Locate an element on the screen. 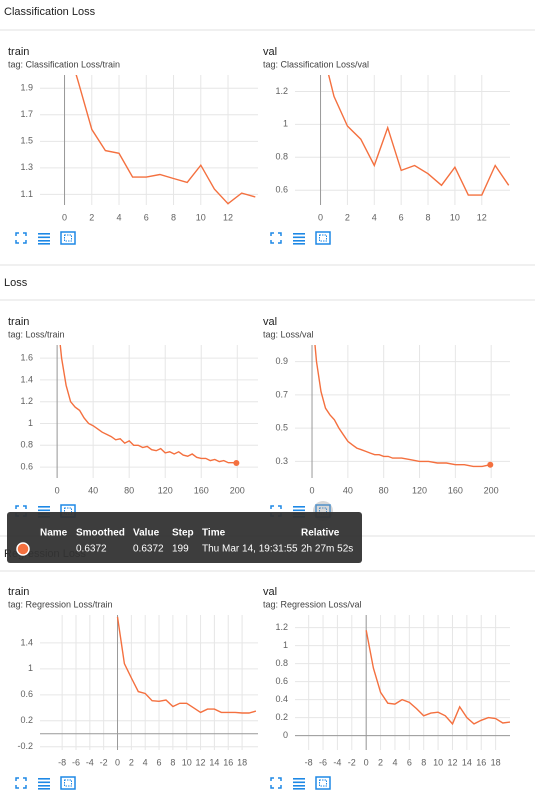  x-tick-label: 160 is located at coordinates (201, 490).